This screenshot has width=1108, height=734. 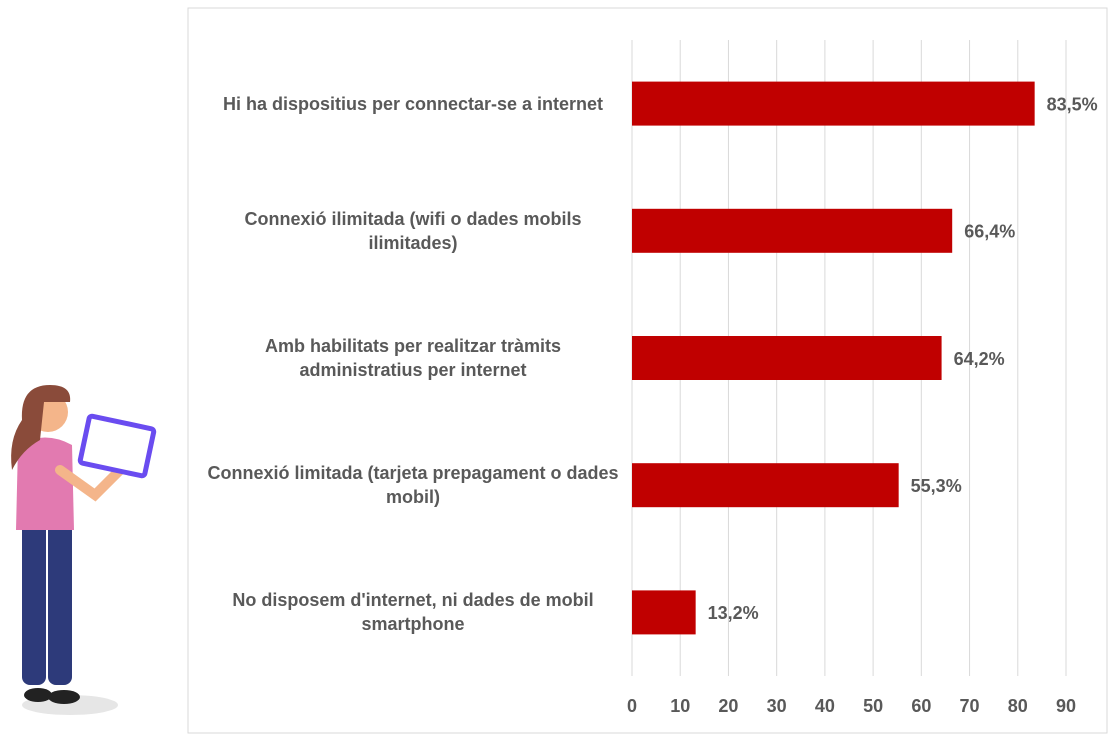 What do you see at coordinates (84, 550) in the screenshot?
I see `illustration` at bounding box center [84, 550].